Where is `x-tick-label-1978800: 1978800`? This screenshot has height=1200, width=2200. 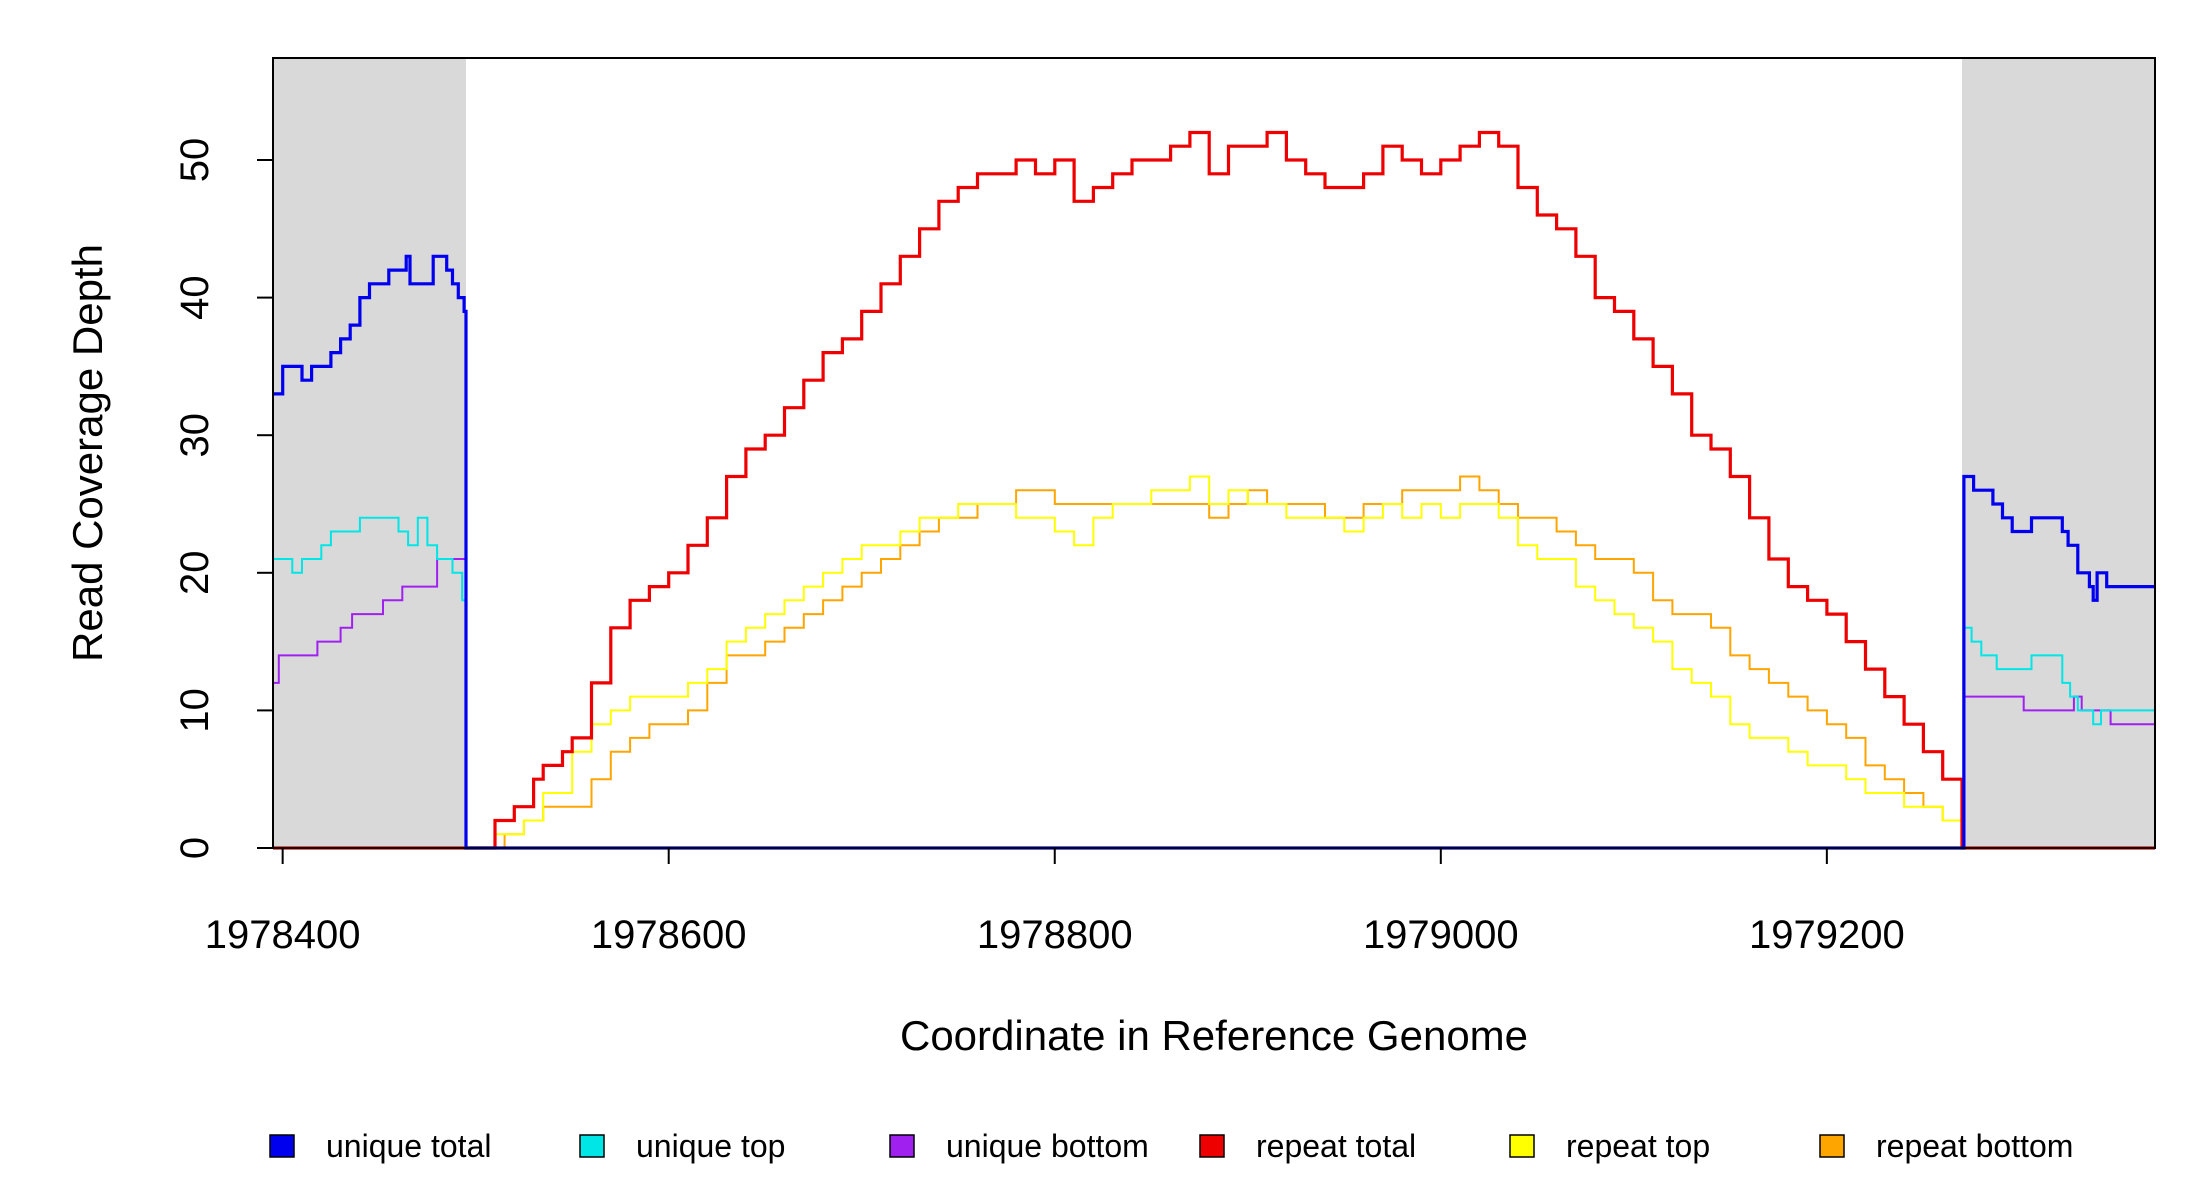 x-tick-label-1978800: 1978800 is located at coordinates (1055, 935).